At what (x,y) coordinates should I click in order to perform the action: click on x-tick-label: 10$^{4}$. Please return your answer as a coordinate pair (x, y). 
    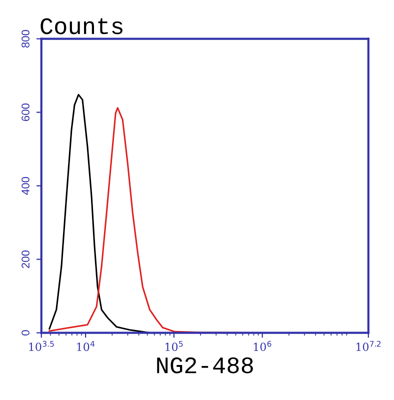
    Looking at the image, I should click on (86, 346).